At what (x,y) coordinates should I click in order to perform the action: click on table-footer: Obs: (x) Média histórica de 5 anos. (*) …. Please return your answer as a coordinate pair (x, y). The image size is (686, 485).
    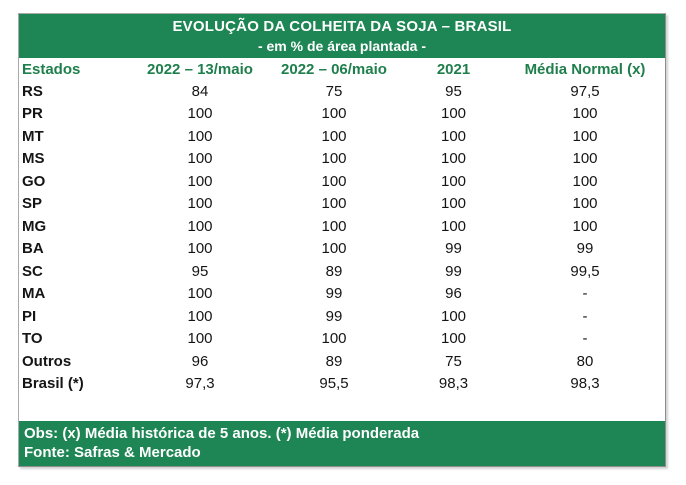
    Looking at the image, I should click on (342, 443).